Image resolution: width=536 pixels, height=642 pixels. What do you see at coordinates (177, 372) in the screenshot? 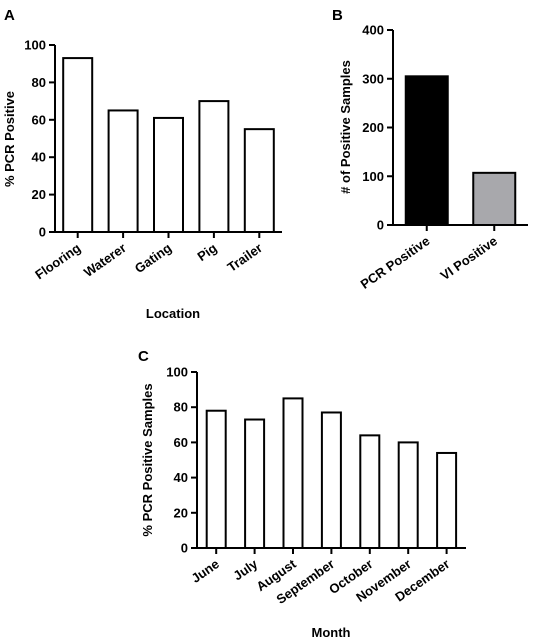
I see `panel-c-y-tick-label: 100` at bounding box center [177, 372].